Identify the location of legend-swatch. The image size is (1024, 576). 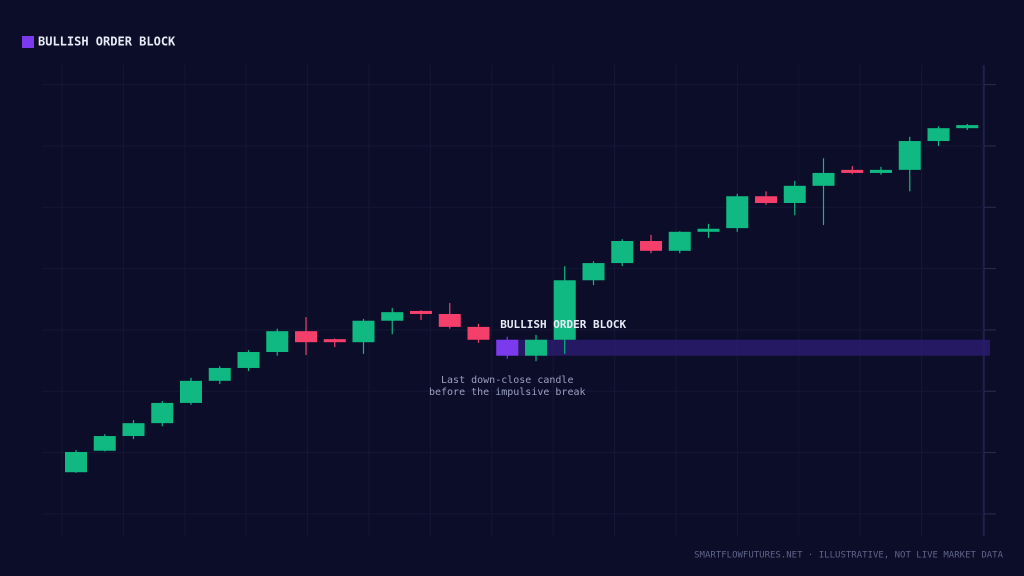
(28, 42).